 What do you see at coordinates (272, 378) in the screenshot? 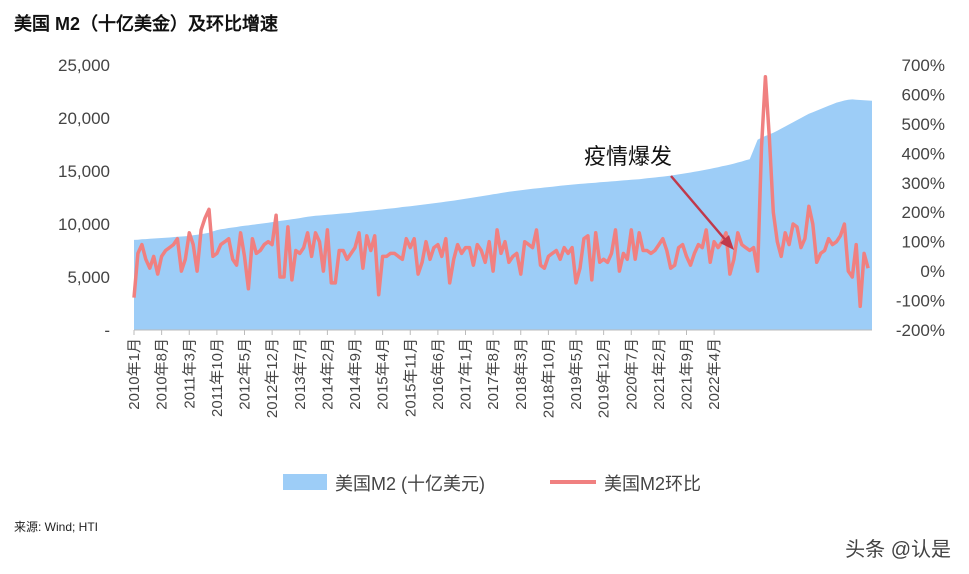
I see `x-tick-label: 2012年12月` at bounding box center [272, 378].